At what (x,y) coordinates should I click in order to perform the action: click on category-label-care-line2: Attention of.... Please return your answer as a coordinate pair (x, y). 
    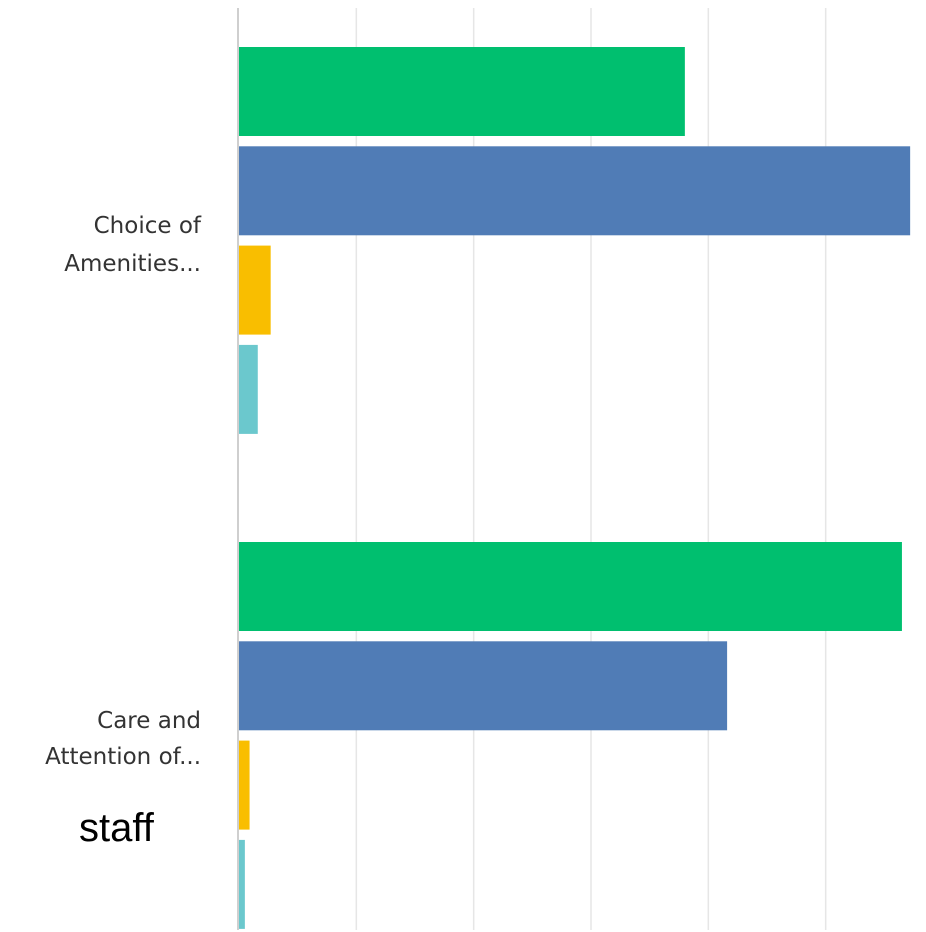
    Looking at the image, I should click on (123, 757).